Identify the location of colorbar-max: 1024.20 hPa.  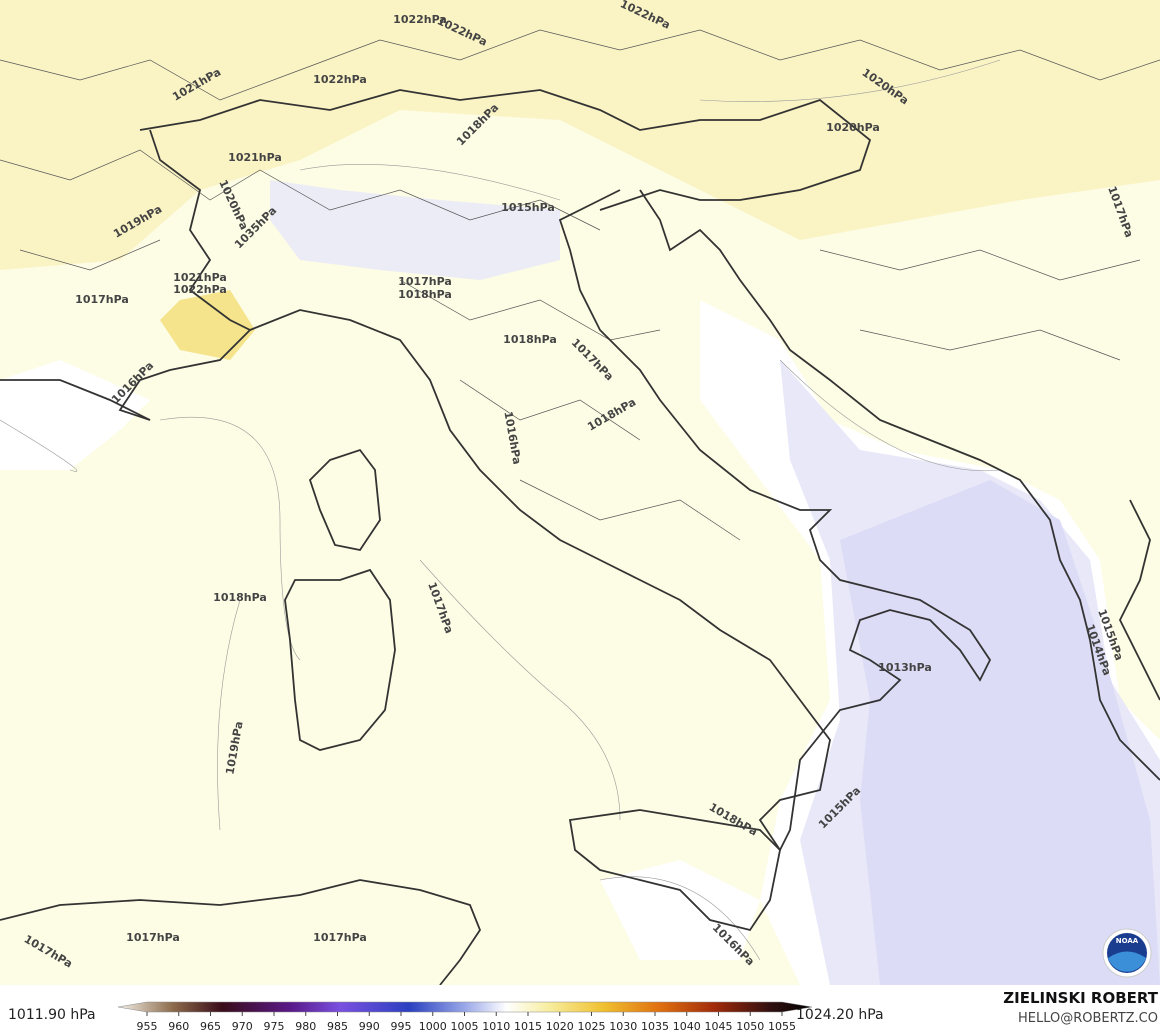
(840, 1015).